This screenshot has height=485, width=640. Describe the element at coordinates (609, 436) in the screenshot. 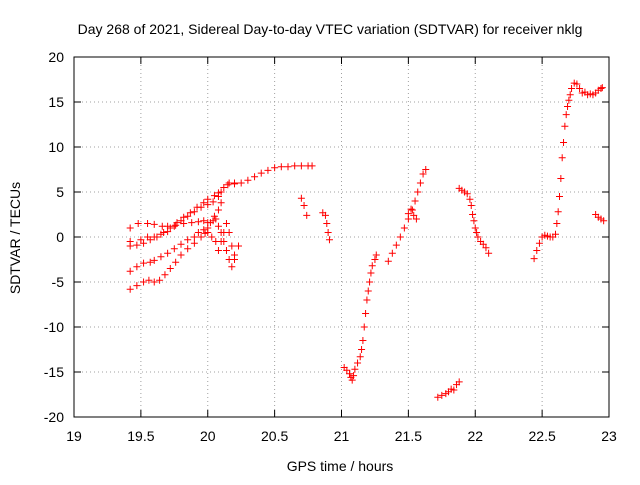

I see `x-tick-label: 23` at that location.